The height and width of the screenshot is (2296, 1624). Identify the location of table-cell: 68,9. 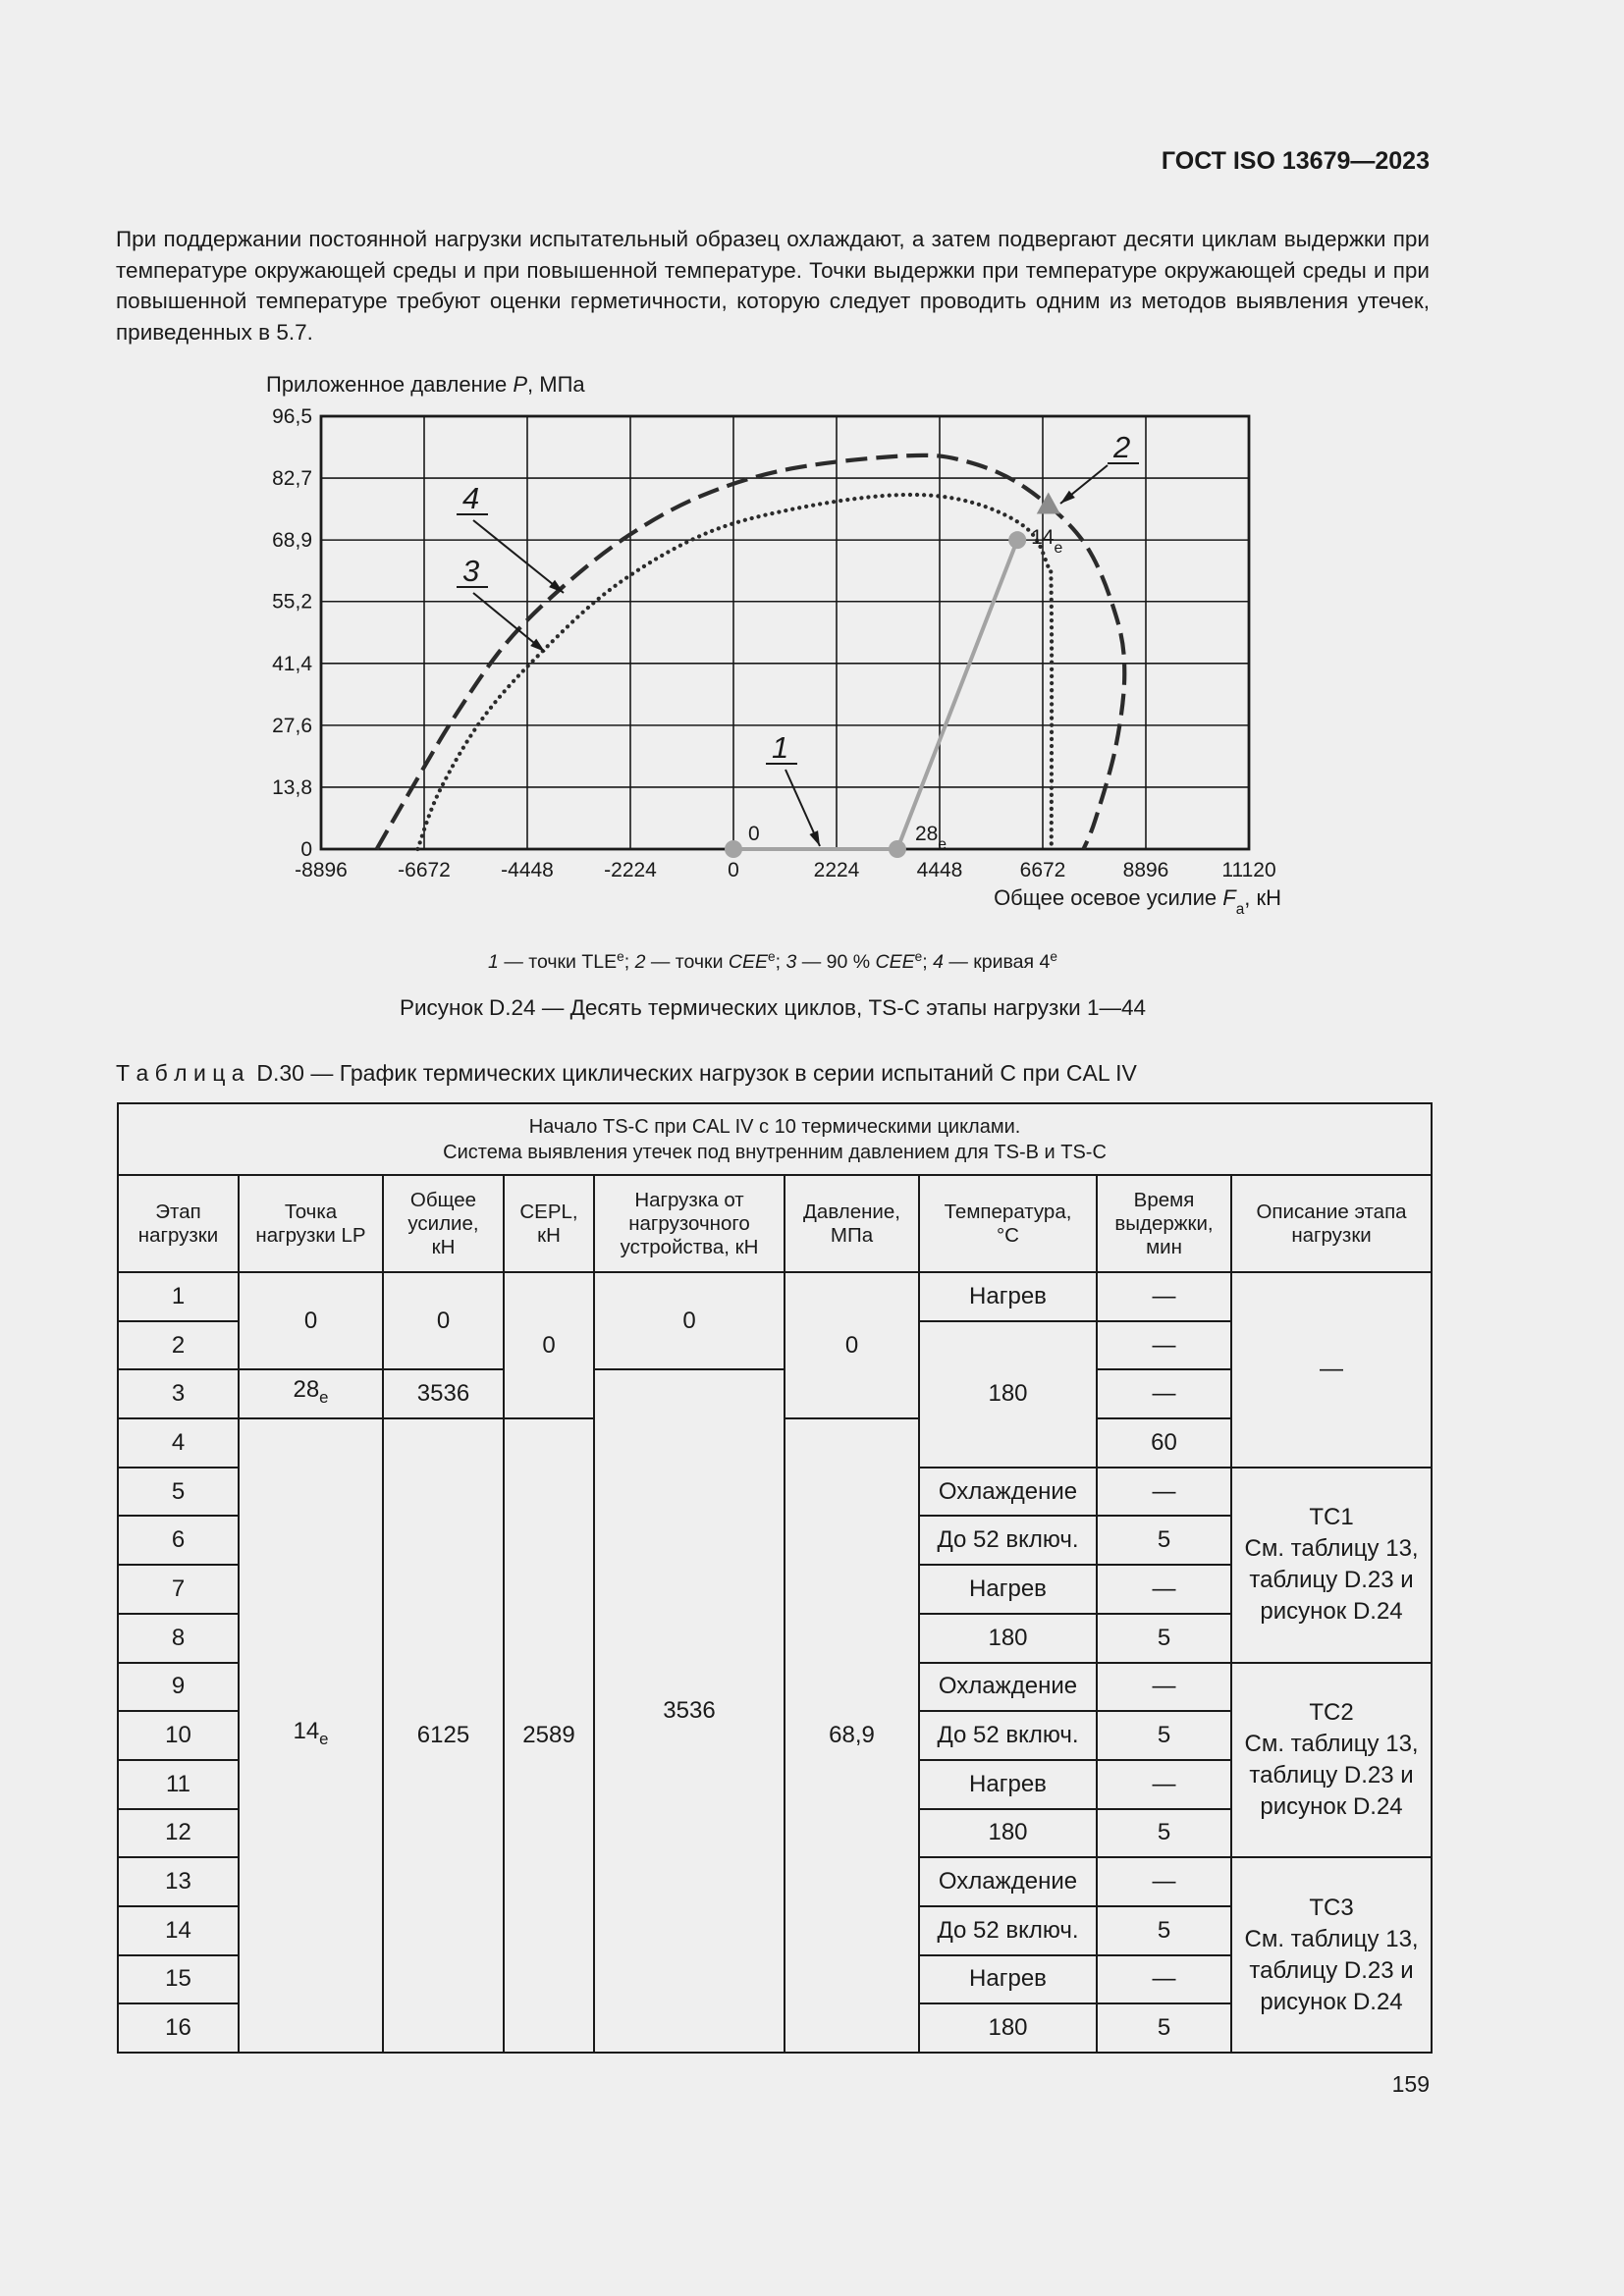
(852, 1735).